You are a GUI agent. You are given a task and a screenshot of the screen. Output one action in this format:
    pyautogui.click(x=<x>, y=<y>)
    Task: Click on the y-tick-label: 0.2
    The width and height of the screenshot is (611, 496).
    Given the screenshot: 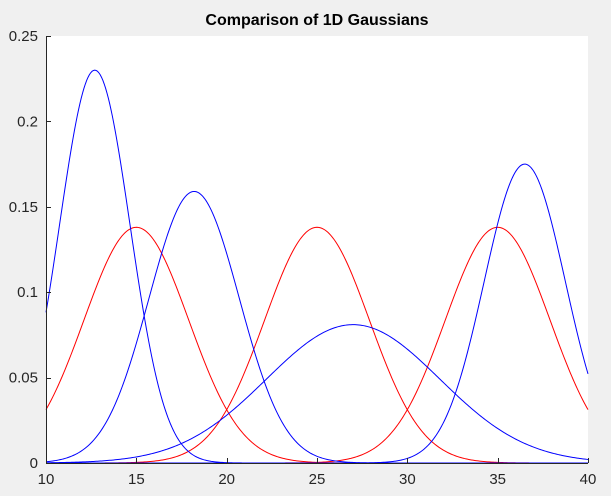 What is the action you would take?
    pyautogui.click(x=27, y=121)
    